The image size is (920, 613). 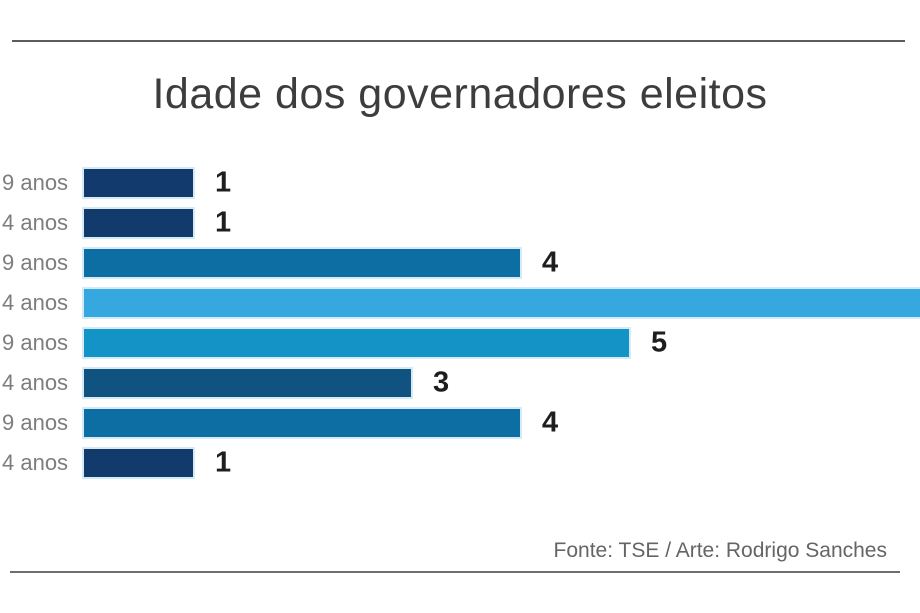 What do you see at coordinates (460, 94) in the screenshot?
I see `chart-title: Idade dos governadores eleitos` at bounding box center [460, 94].